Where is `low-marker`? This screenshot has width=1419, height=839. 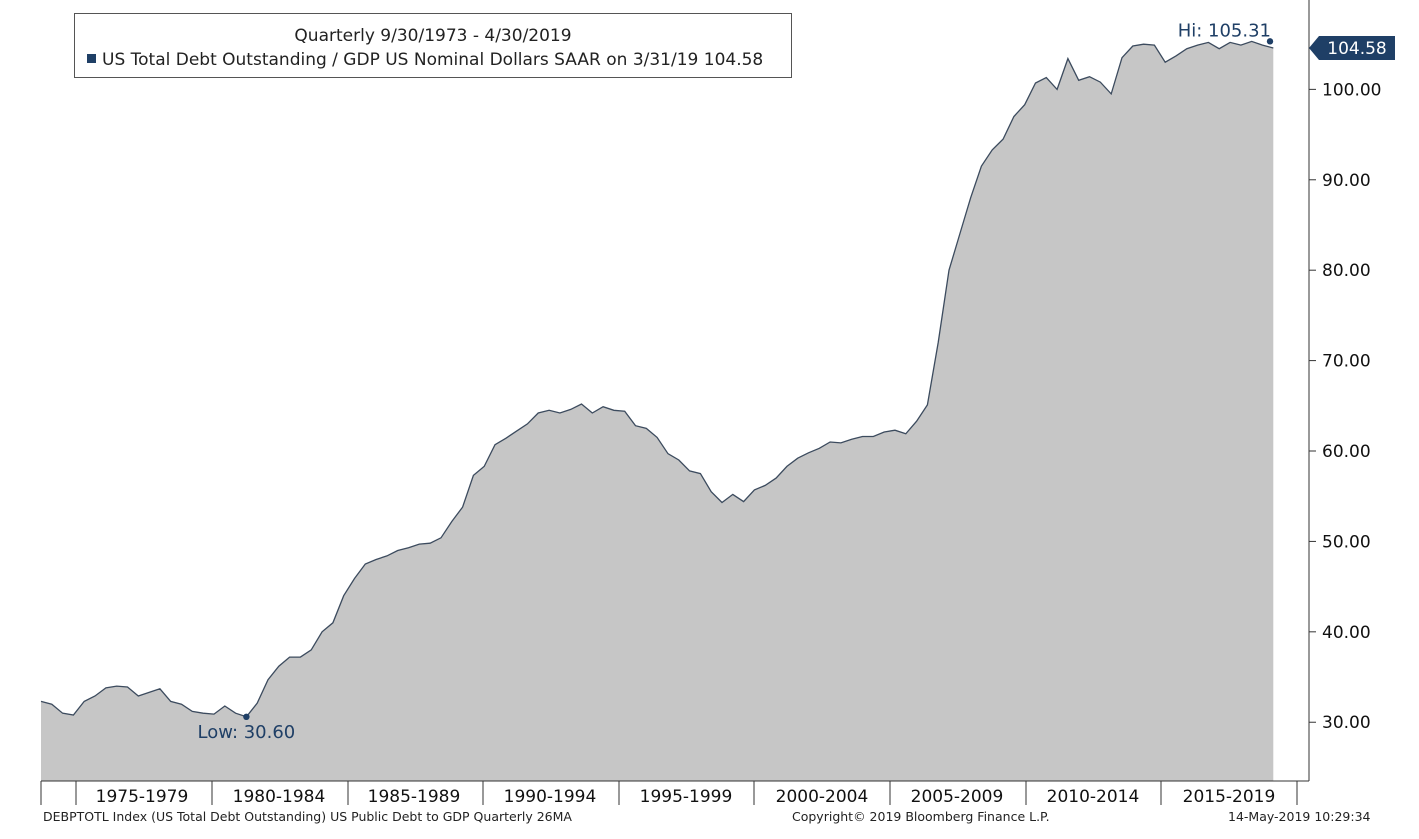
low-marker is located at coordinates (246, 717).